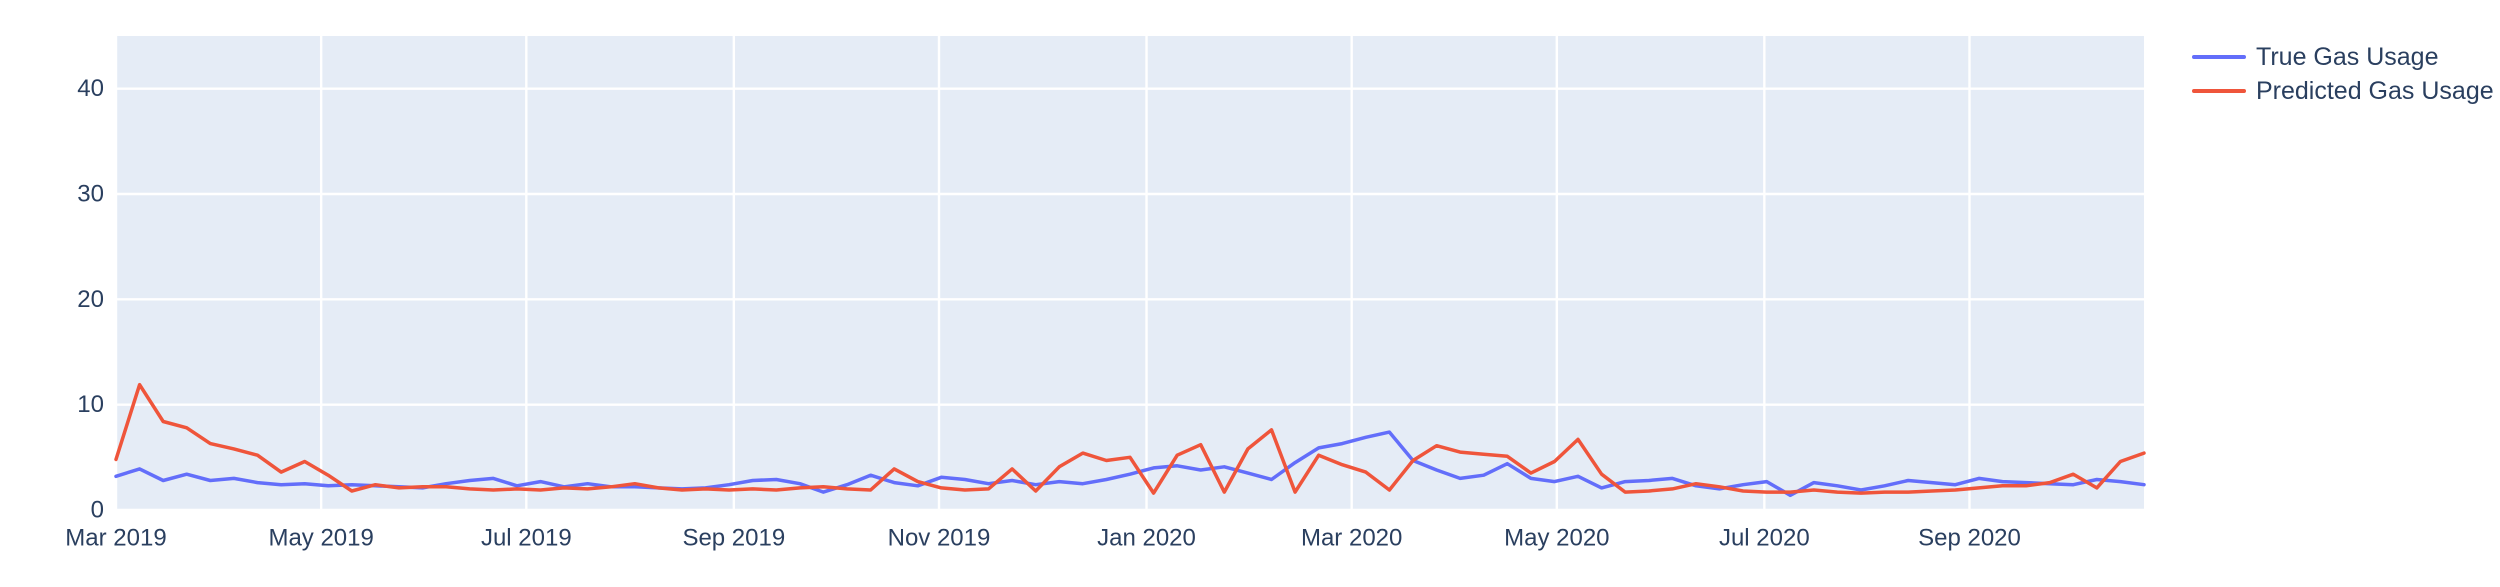  I want to click on x-tick-label: Jul 2020, so click(1764, 538).